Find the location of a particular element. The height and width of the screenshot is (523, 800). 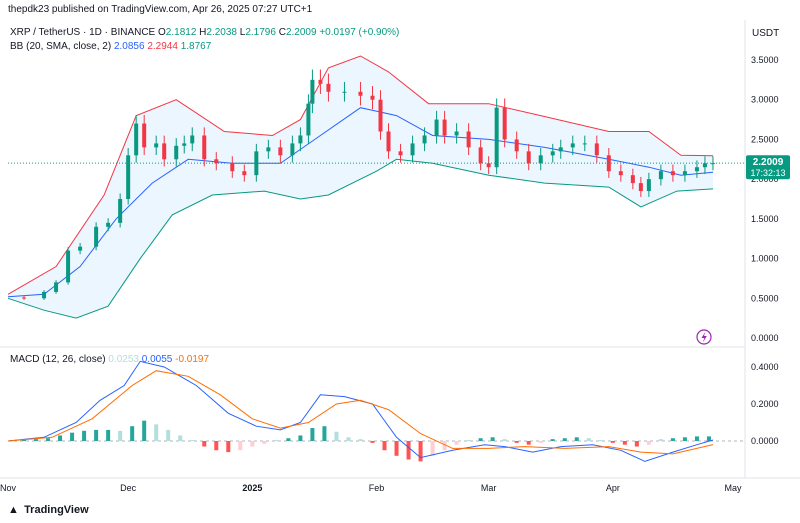

macd-label: MACD (12, 26, close) is located at coordinates (58, 359).